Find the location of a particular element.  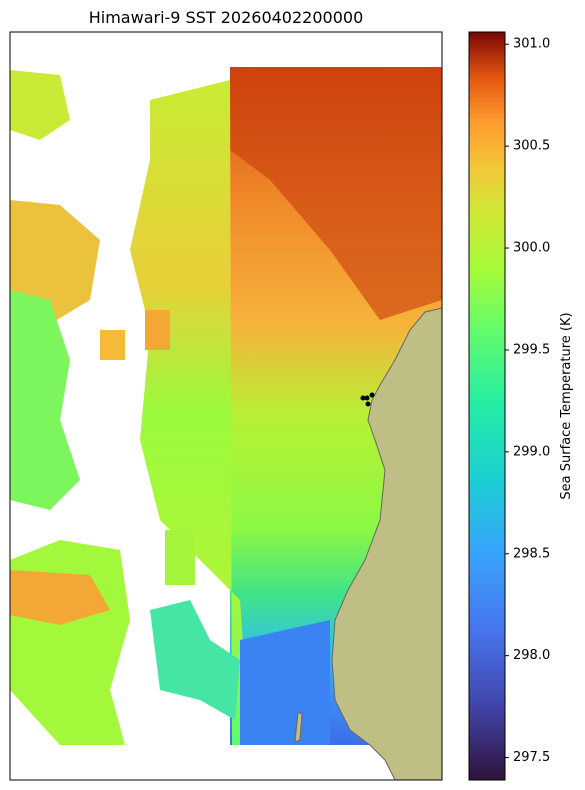

map-title: Himawari-9 SST 20260402200000 is located at coordinates (226, 17).